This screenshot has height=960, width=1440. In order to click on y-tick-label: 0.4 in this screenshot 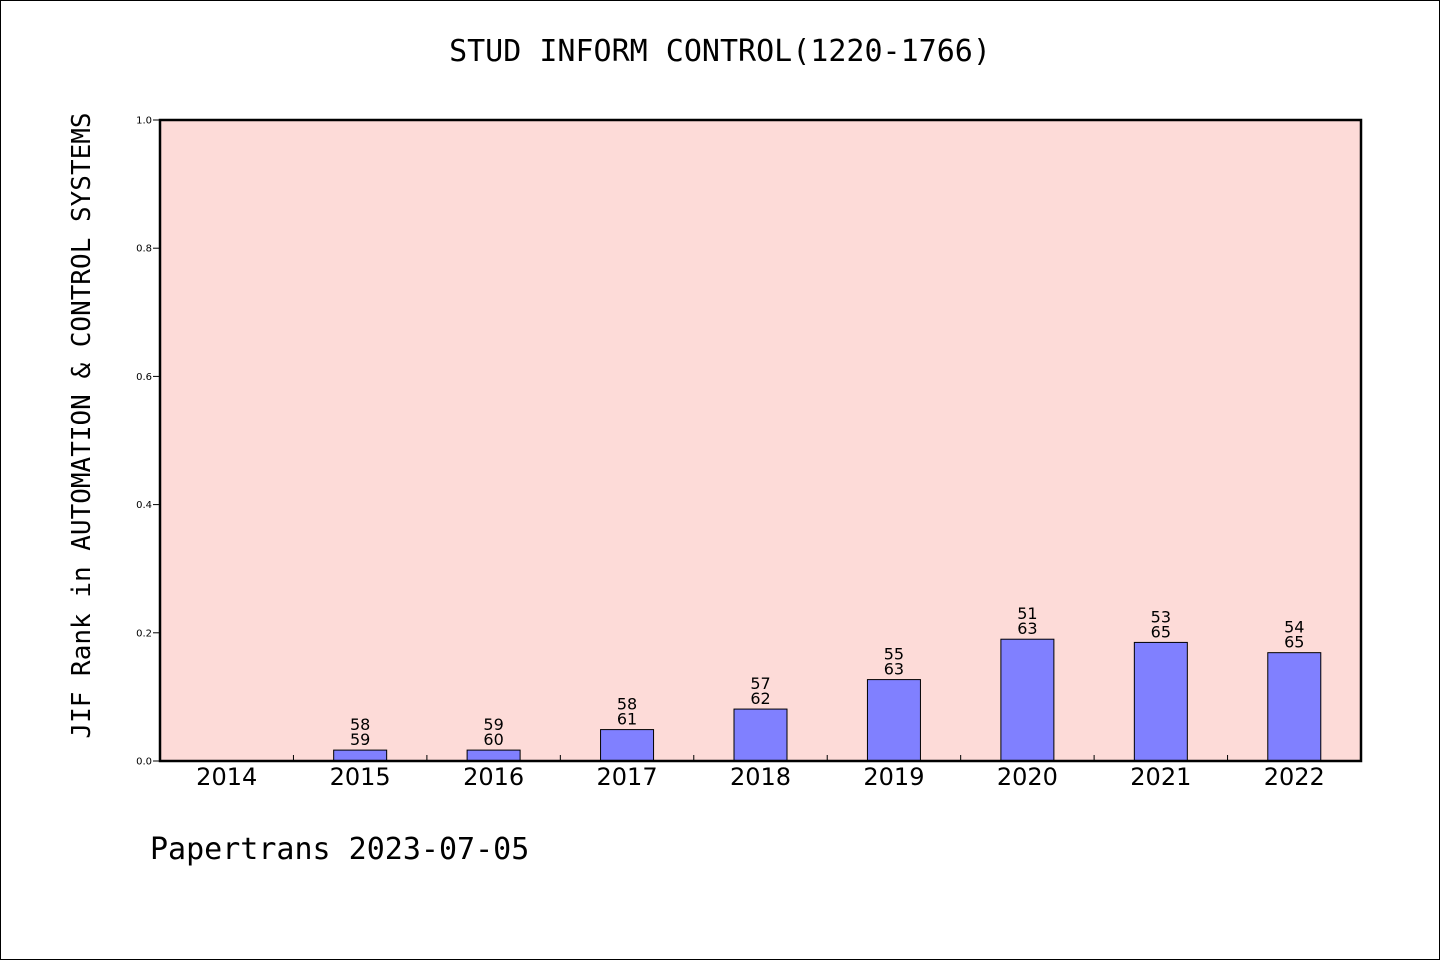, I will do `click(144, 505)`.